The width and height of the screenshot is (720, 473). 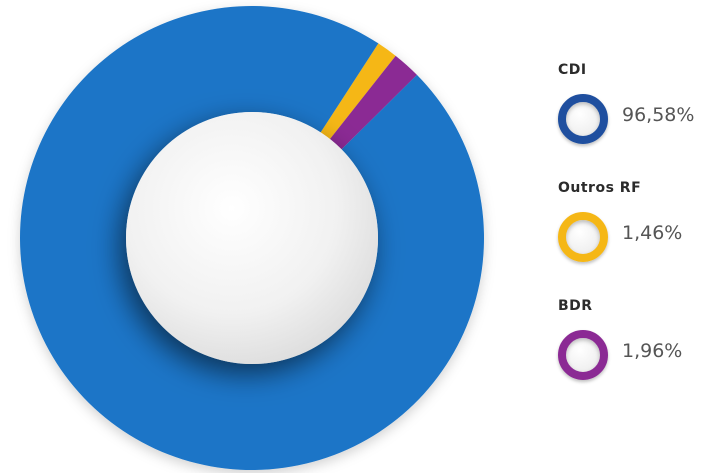 What do you see at coordinates (575, 306) in the screenshot?
I see `legend-label-bdr: BDR` at bounding box center [575, 306].